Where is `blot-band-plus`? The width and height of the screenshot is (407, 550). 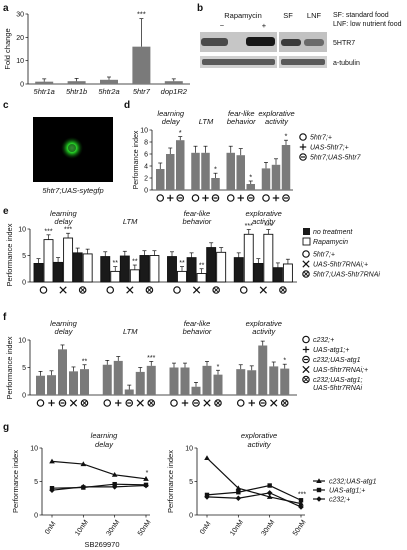 blot-band-plus is located at coordinates (260, 41).